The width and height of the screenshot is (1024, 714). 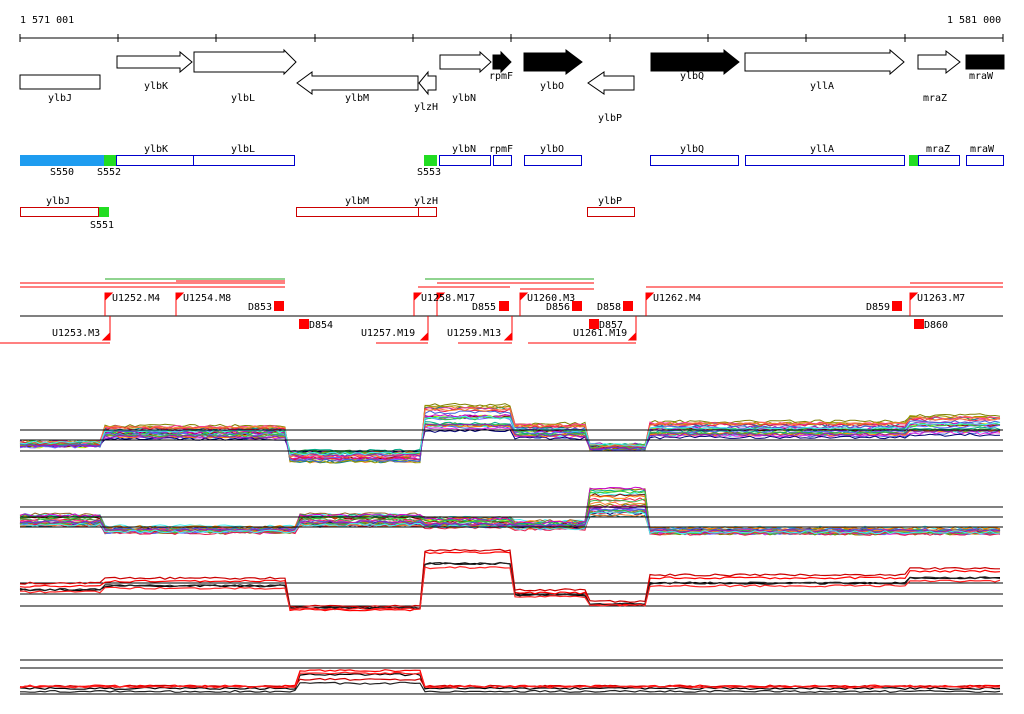 I want to click on gene-mraW, so click(x=985, y=62).